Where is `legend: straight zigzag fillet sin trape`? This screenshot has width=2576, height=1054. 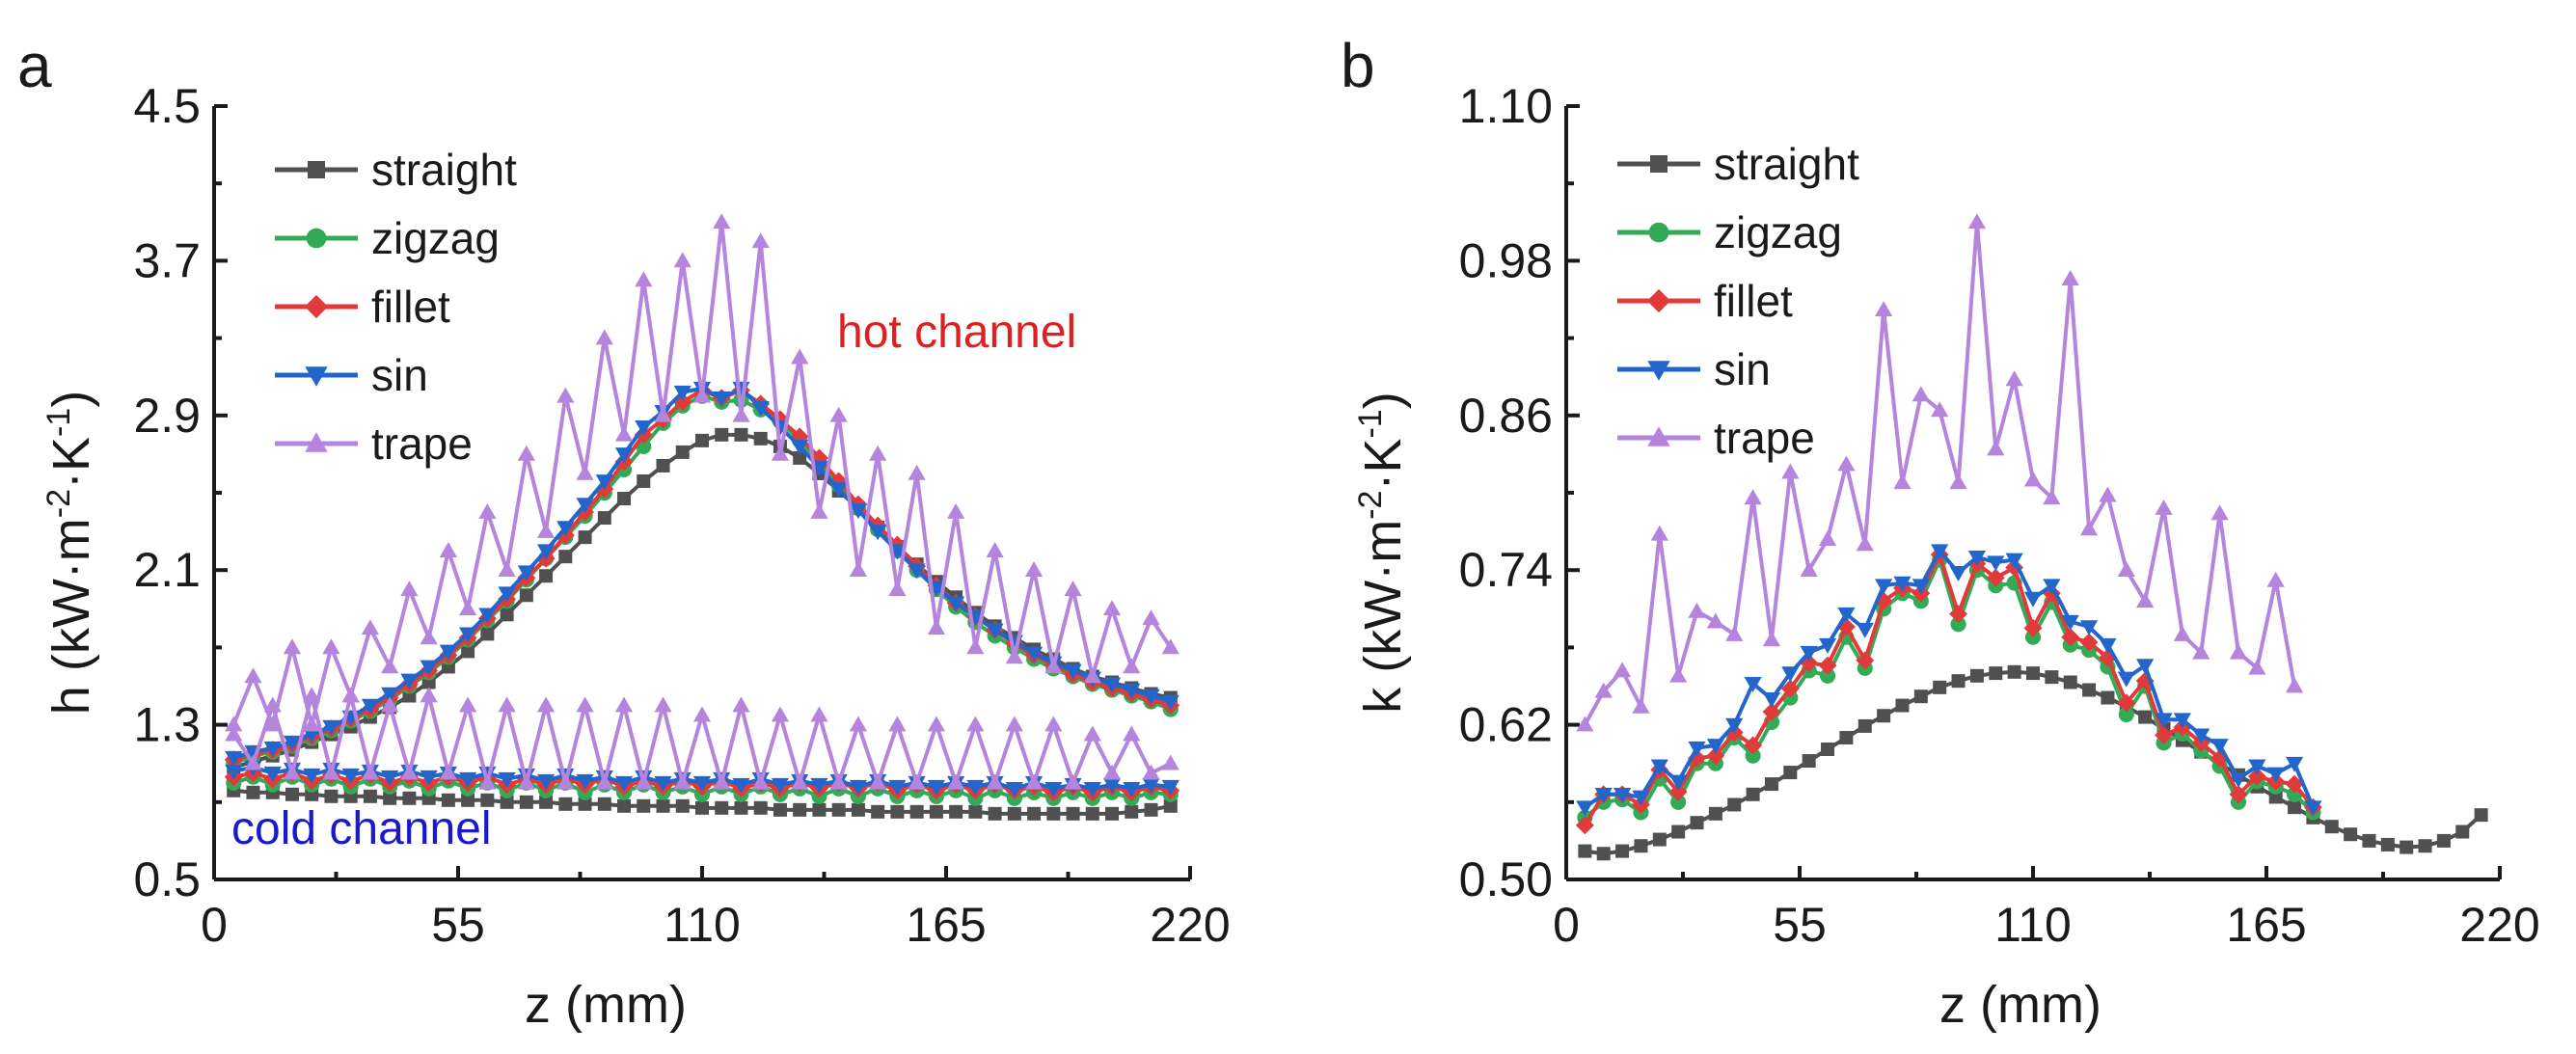
legend: straight zigzag fillet sin trape is located at coordinates (1738, 301).